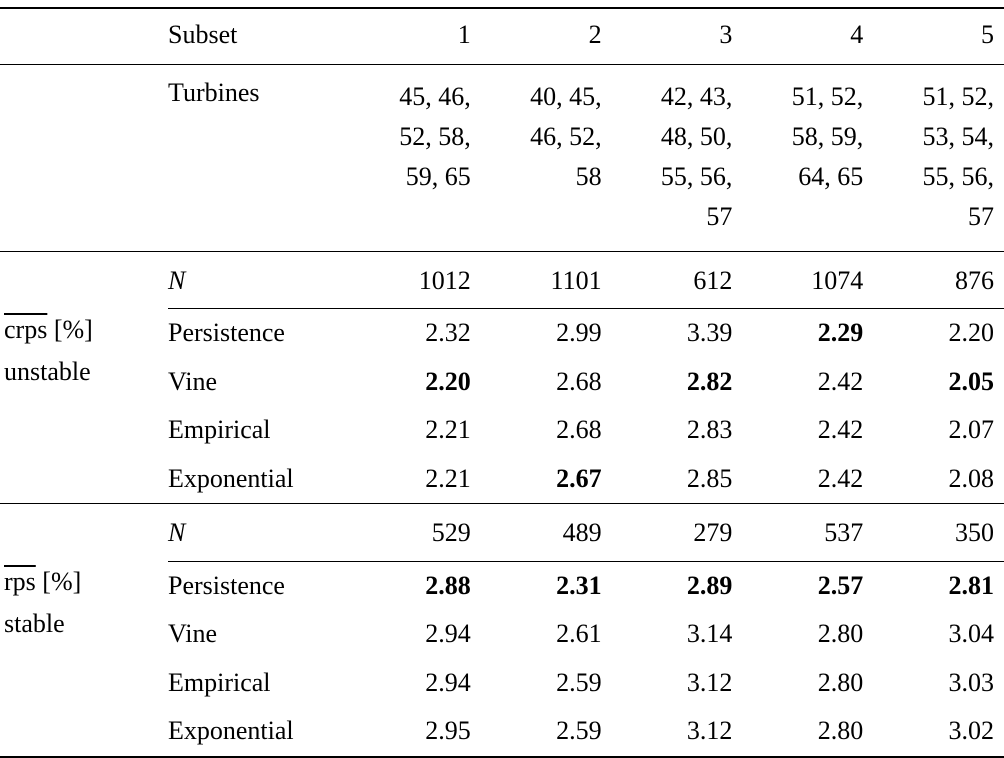  I want to click on header-row: Subset 1 2 3 4 5, so click(502, 36).